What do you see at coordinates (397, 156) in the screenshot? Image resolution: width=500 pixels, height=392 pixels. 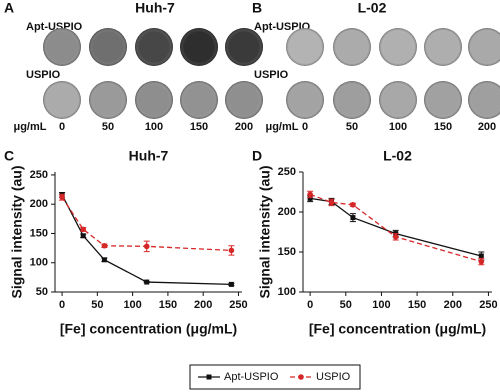 I see `chart-title: L-02` at bounding box center [397, 156].